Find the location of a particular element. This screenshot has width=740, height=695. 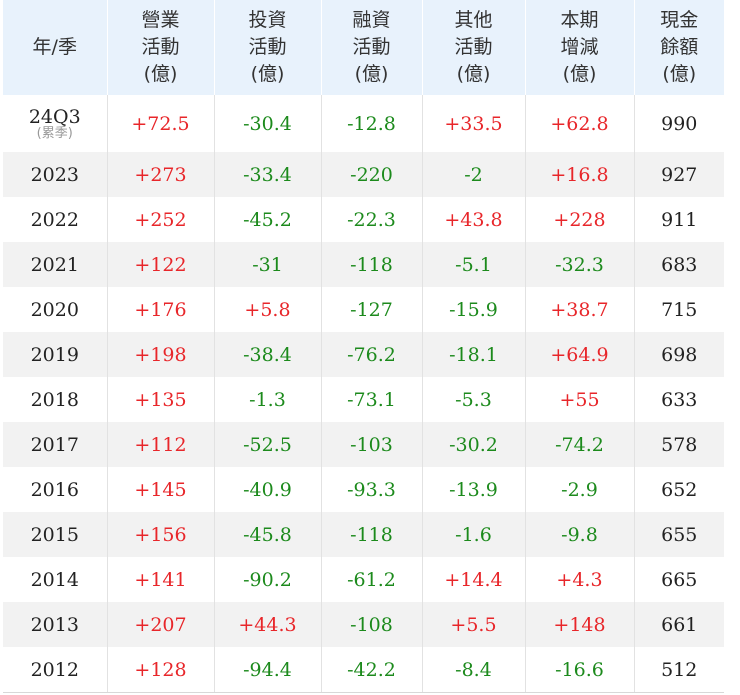

table-row: 2015 +156 -45.8 -118 -1.6 -9.8 655 is located at coordinates (363, 534).